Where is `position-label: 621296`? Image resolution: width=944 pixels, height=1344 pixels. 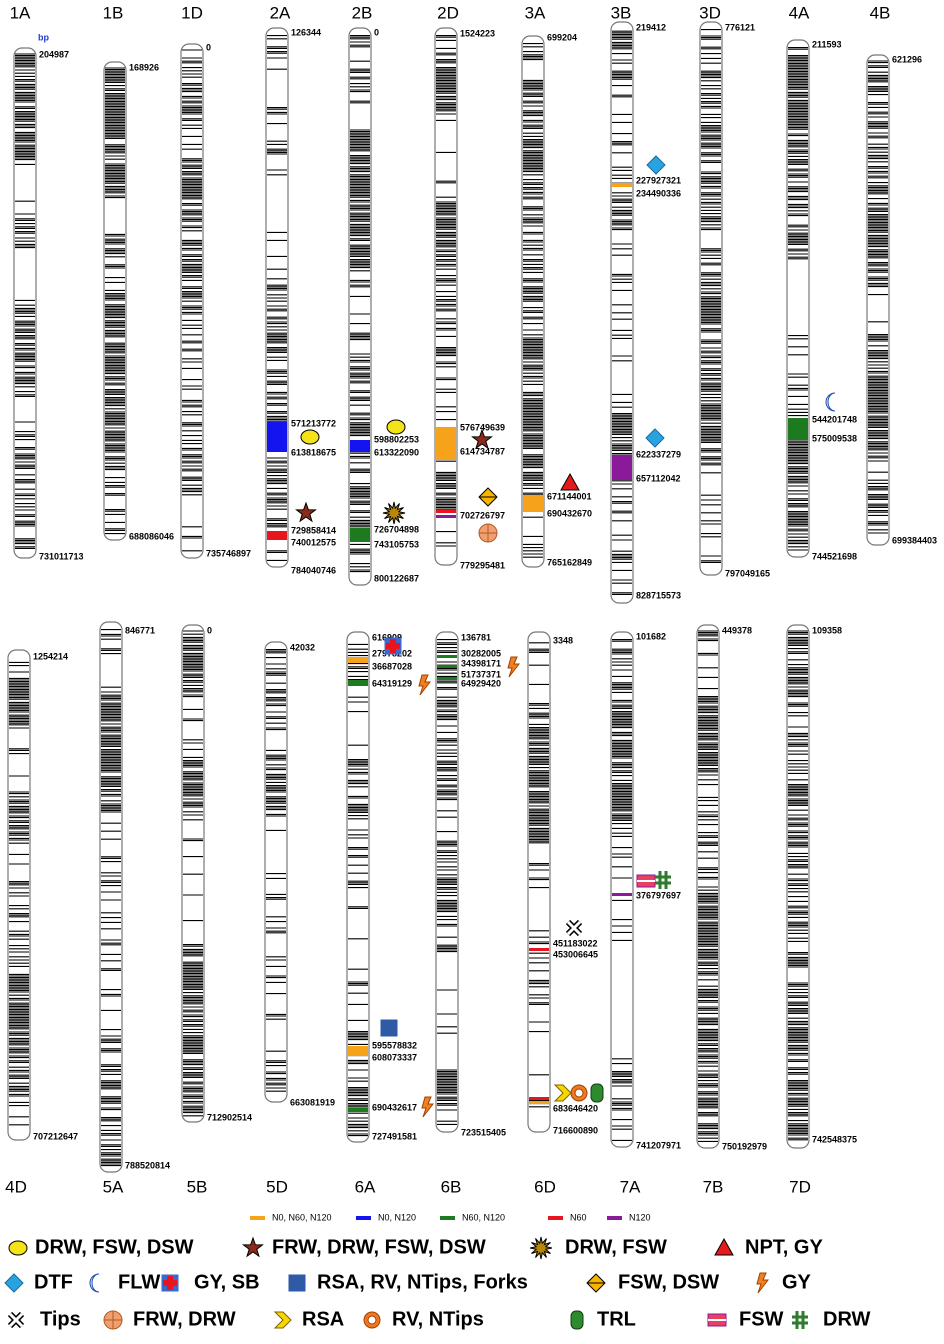
position-label: 621296 is located at coordinates (907, 59).